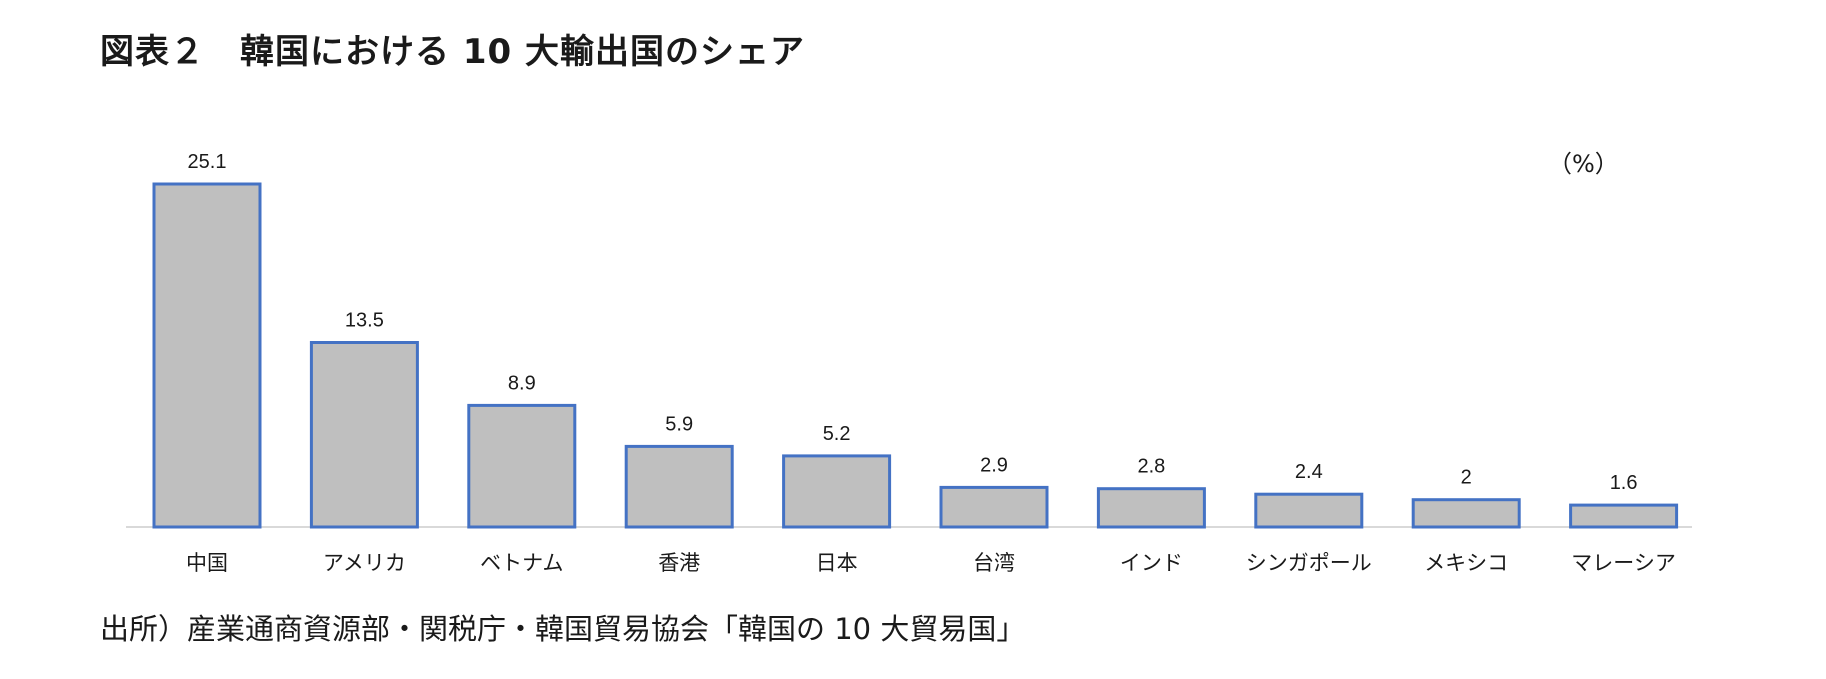 The width and height of the screenshot is (1826, 679). Describe the element at coordinates (521, 563) in the screenshot. I see `category-label-2: ベトナム` at that location.